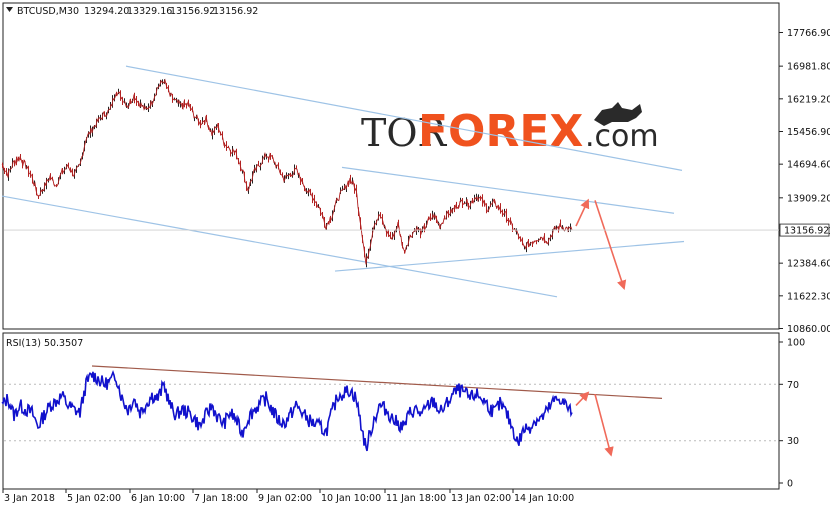 The width and height of the screenshot is (830, 514). Describe the element at coordinates (285, 498) in the screenshot. I see `x-tick-label: 9 Jan 02:00` at that location.